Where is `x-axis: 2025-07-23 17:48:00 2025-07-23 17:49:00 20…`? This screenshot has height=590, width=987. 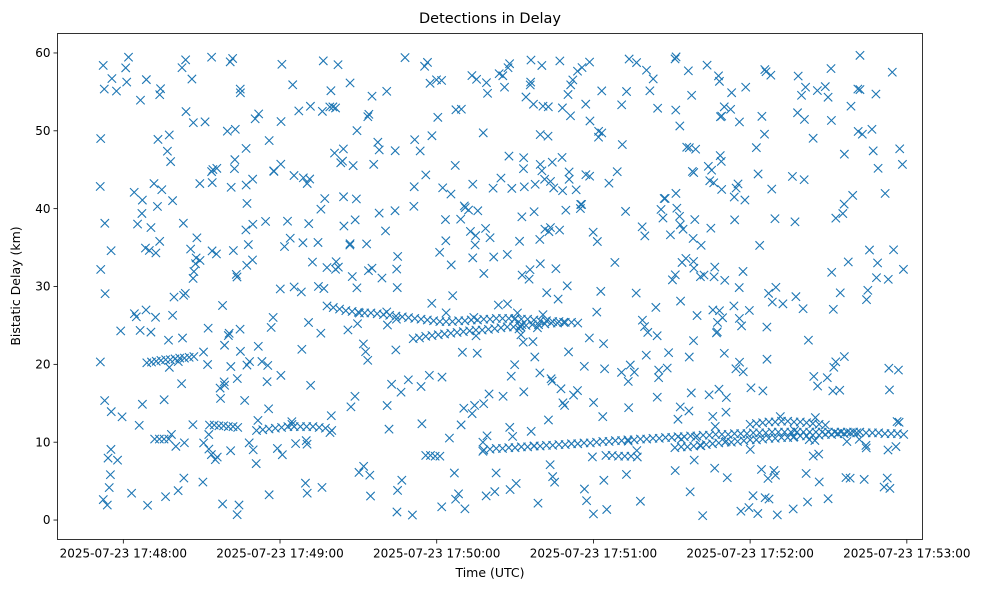
x-axis: 2025-07-23 17:48:00 2025-07-23 17:49:00 20… is located at coordinates (515, 550).